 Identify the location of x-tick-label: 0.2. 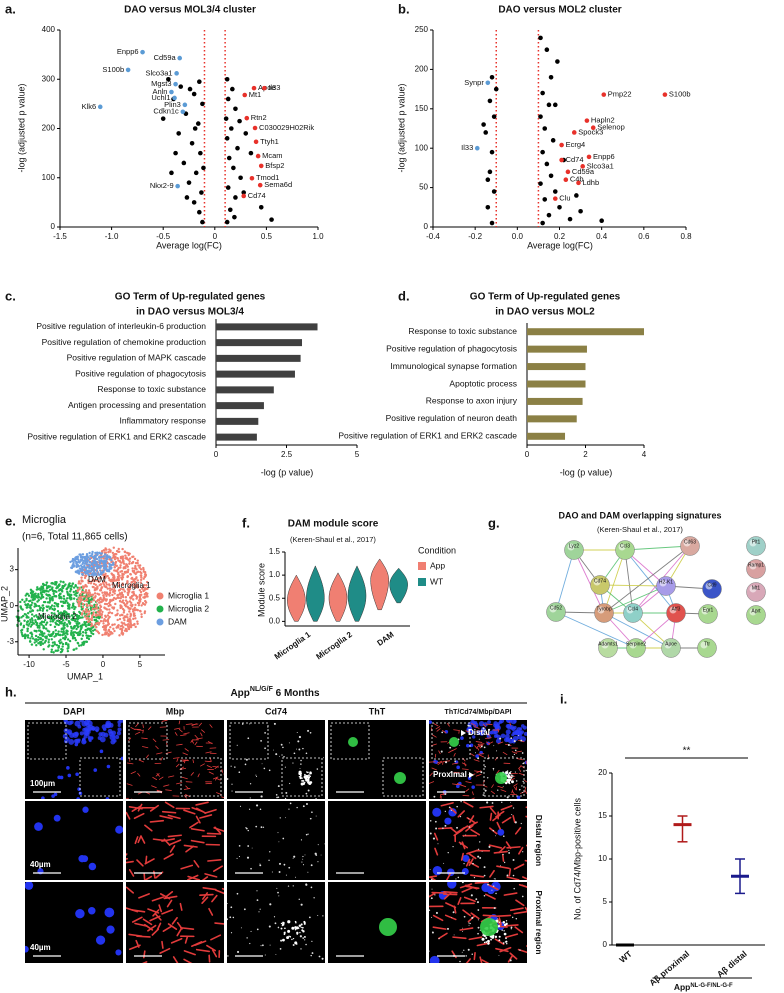
(560, 236).